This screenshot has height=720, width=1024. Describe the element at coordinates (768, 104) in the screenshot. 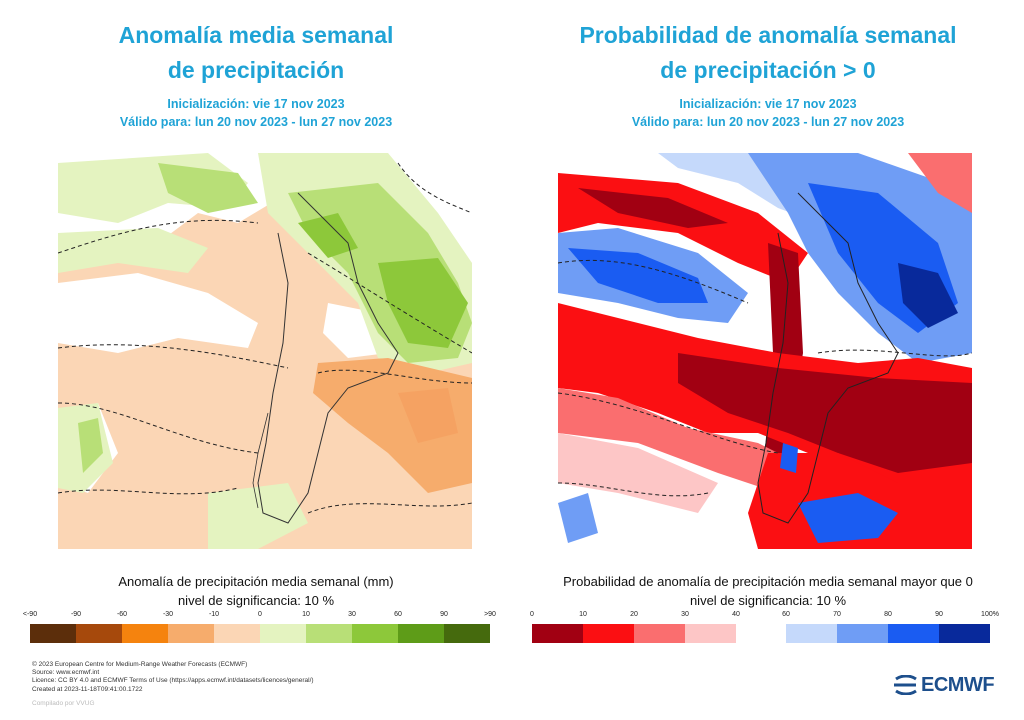

I see `probability-init-date: Inicialización: vie 17 nov 2023` at that location.